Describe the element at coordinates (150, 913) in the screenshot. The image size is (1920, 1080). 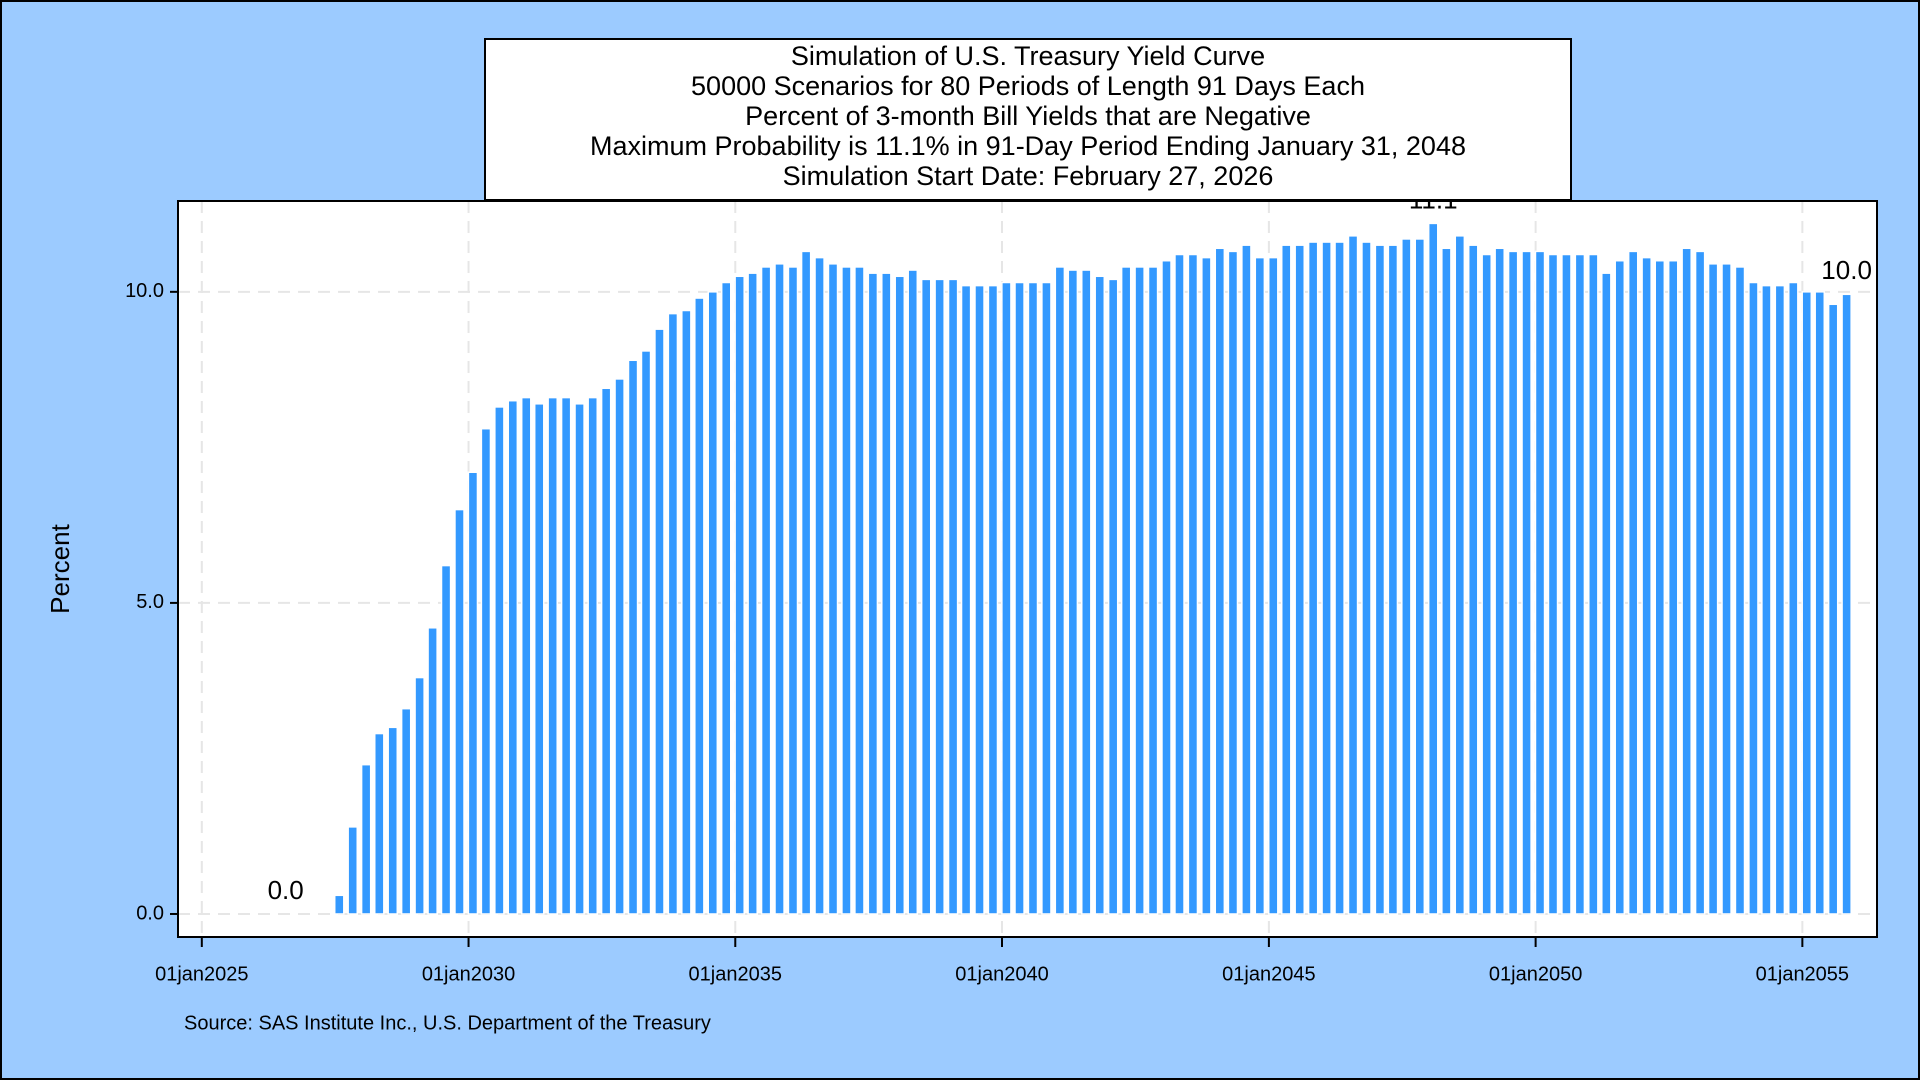
I see `y-tick-label: 0.0` at that location.